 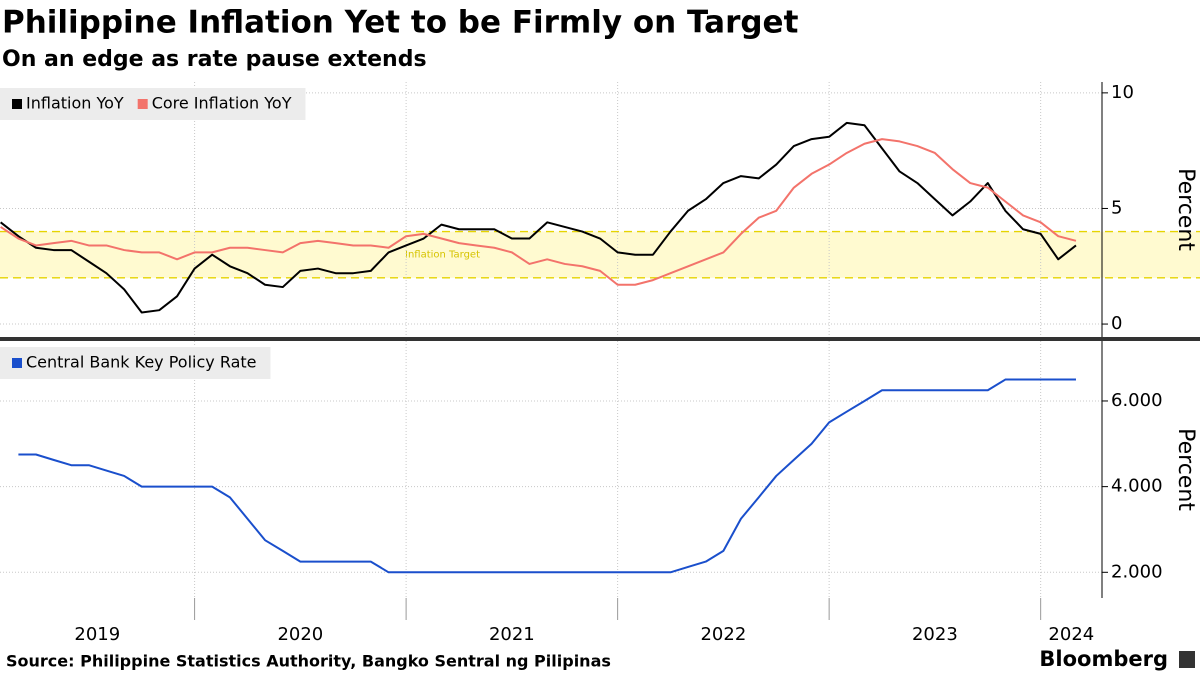 I want to click on panel-divider, so click(x=600, y=339).